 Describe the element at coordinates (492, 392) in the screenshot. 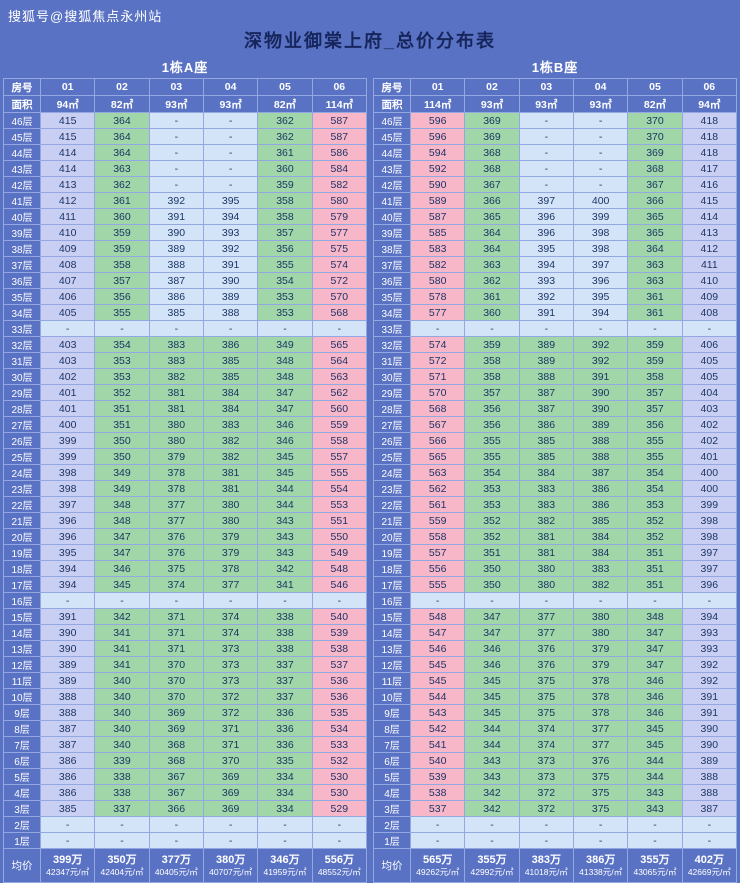

I see `price-cell: 357` at that location.